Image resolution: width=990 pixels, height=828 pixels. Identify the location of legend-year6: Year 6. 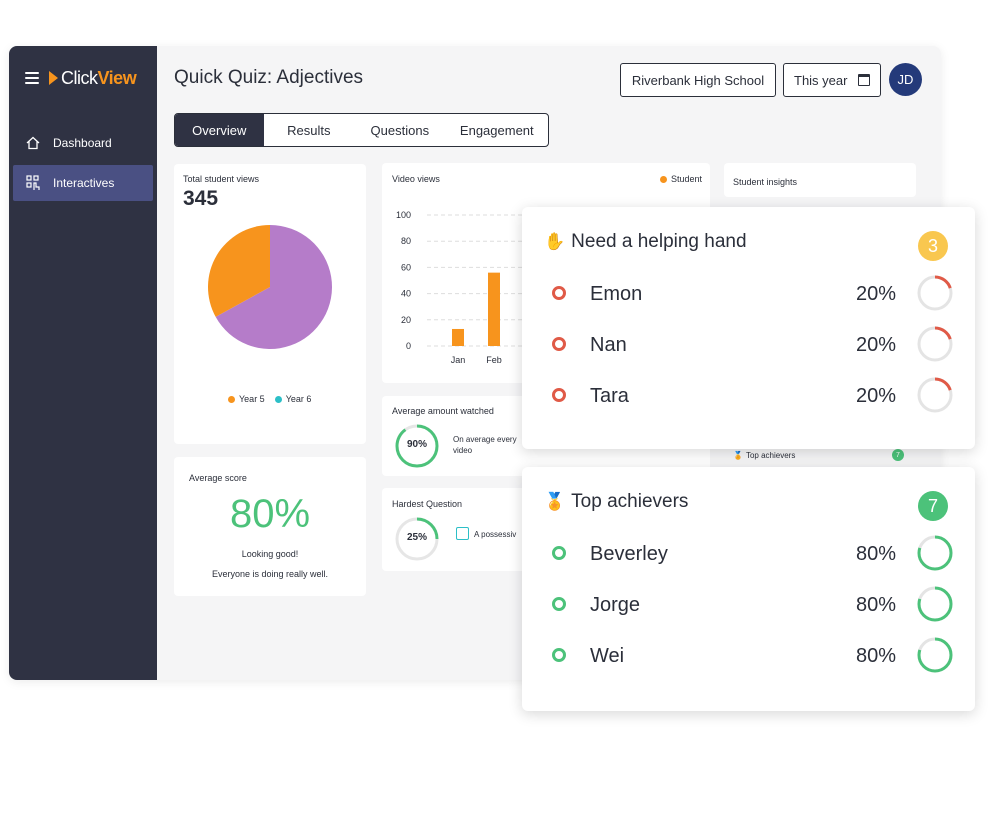
(298, 399).